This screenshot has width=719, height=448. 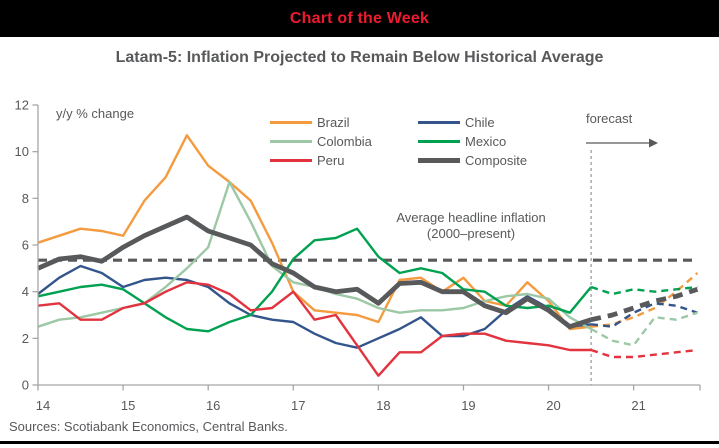 What do you see at coordinates (344, 141) in the screenshot?
I see `legend-label-colombia: Colombia` at bounding box center [344, 141].